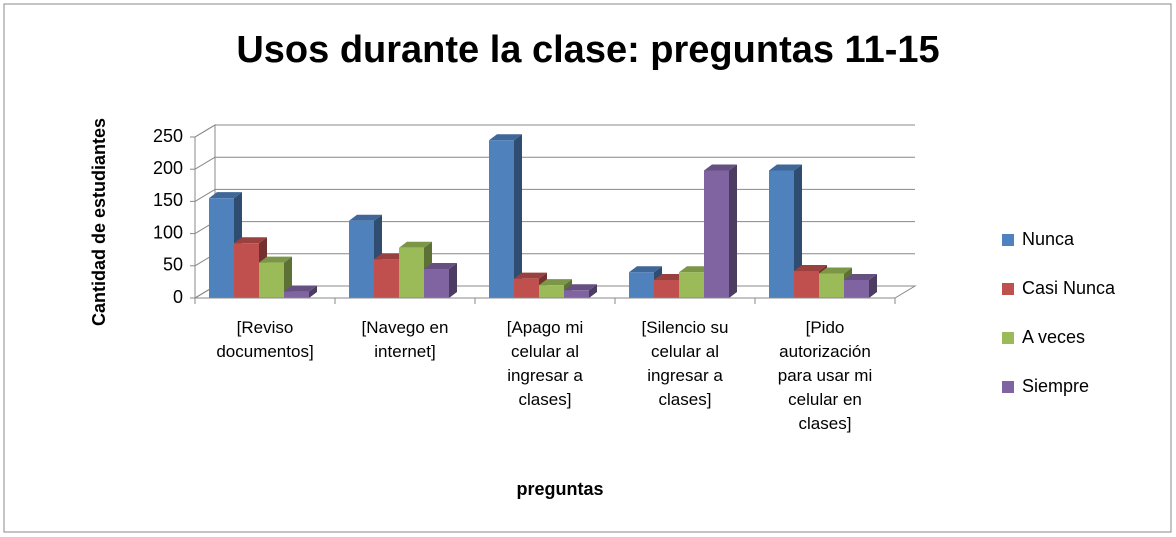 Image resolution: width=1176 pixels, height=537 pixels. I want to click on y-tick-label: 200, so click(168, 168).